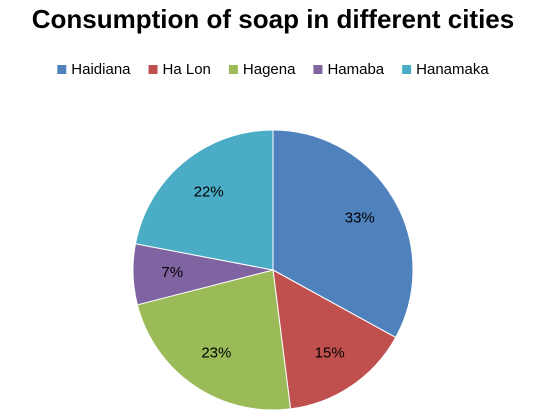 The height and width of the screenshot is (416, 546). I want to click on legend-item: Haidiana, so click(94, 69).